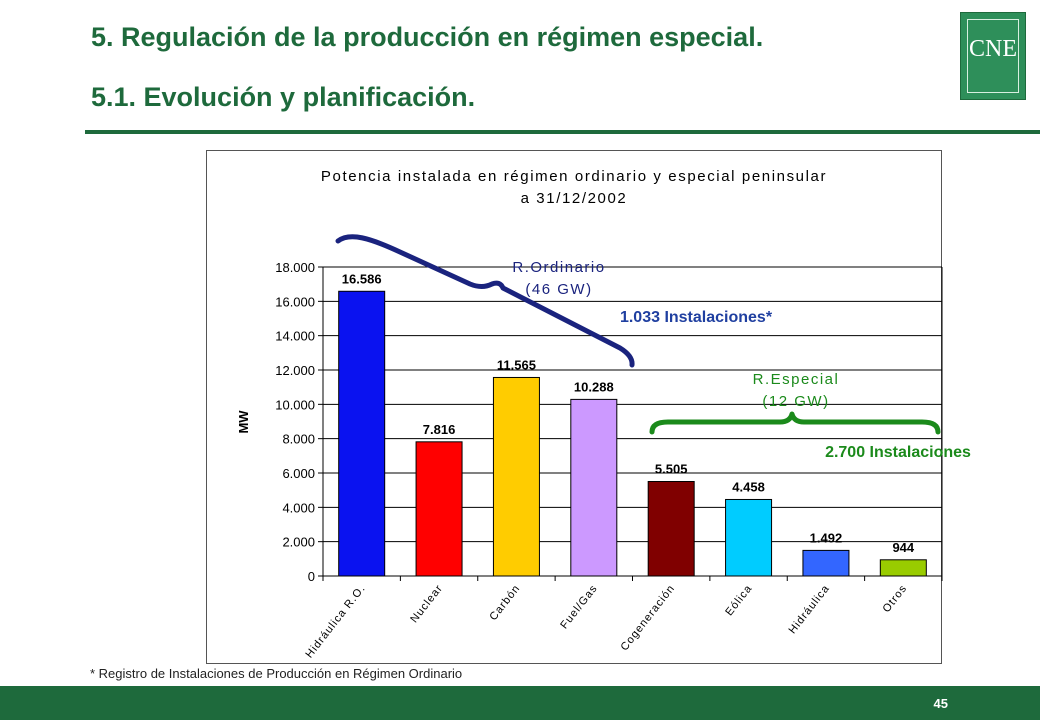 This screenshot has height=720, width=1040. I want to click on y-tick-label: 12.000, so click(295, 370).